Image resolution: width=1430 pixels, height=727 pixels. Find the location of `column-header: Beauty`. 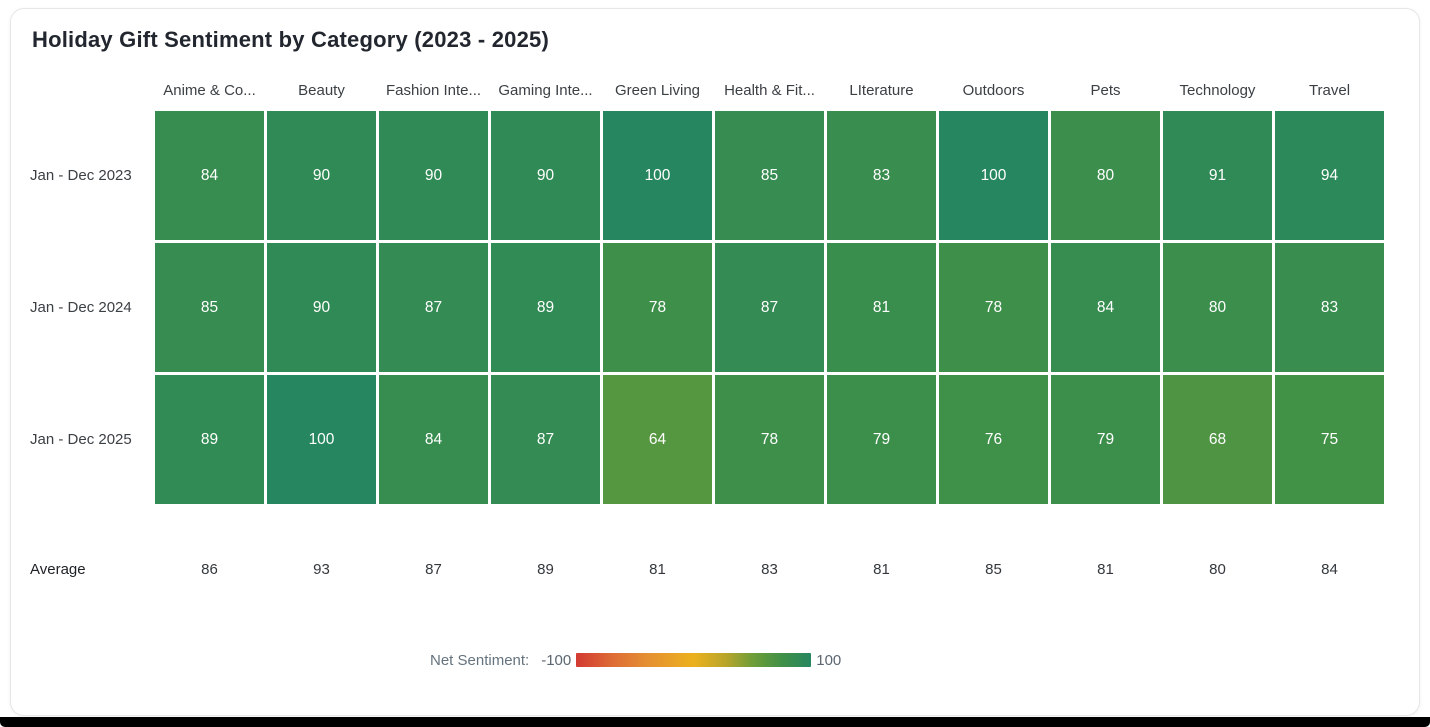

column-header: Beauty is located at coordinates (321, 90).